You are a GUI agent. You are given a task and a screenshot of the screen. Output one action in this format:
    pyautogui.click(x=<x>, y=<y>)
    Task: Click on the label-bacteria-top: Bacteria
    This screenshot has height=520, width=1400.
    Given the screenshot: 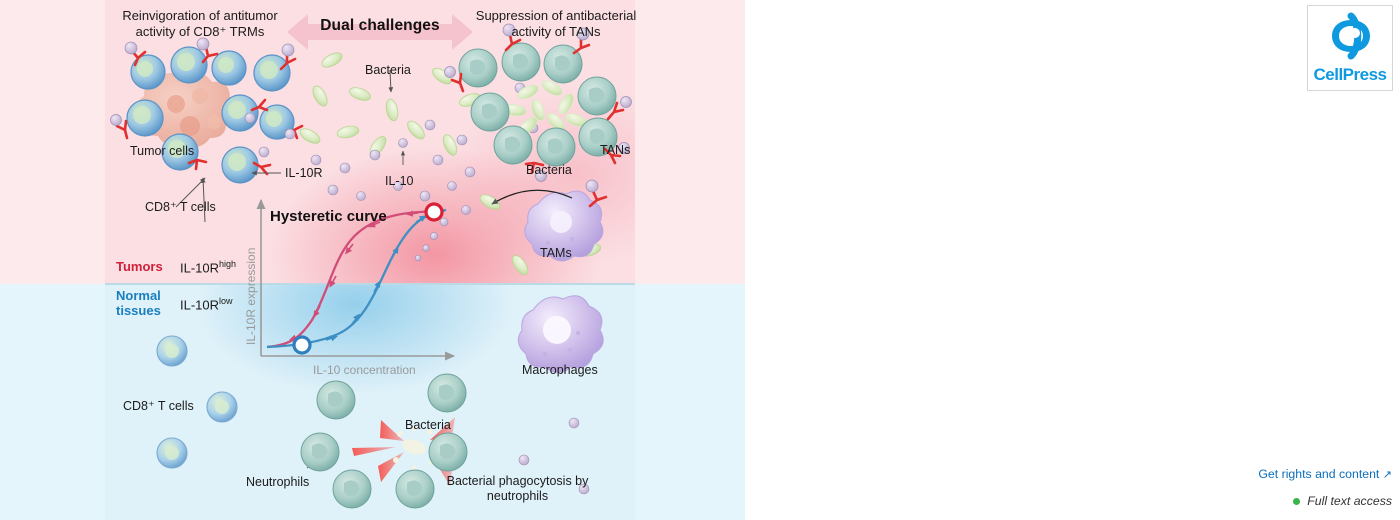 What is the action you would take?
    pyautogui.click(x=388, y=70)
    